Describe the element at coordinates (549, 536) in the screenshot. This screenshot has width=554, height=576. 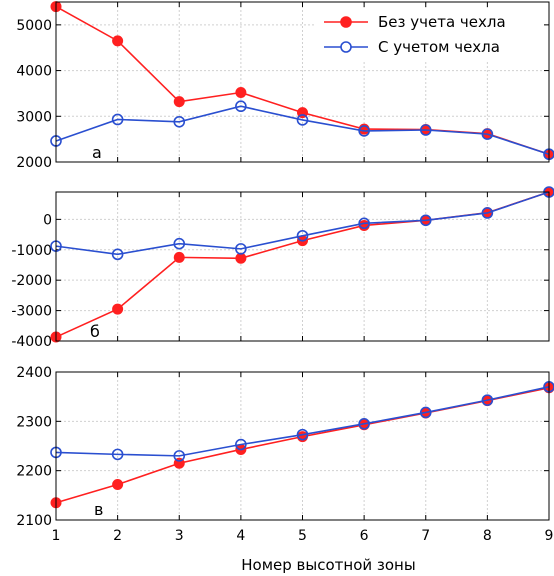
I see `x-tick-label: 9` at that location.